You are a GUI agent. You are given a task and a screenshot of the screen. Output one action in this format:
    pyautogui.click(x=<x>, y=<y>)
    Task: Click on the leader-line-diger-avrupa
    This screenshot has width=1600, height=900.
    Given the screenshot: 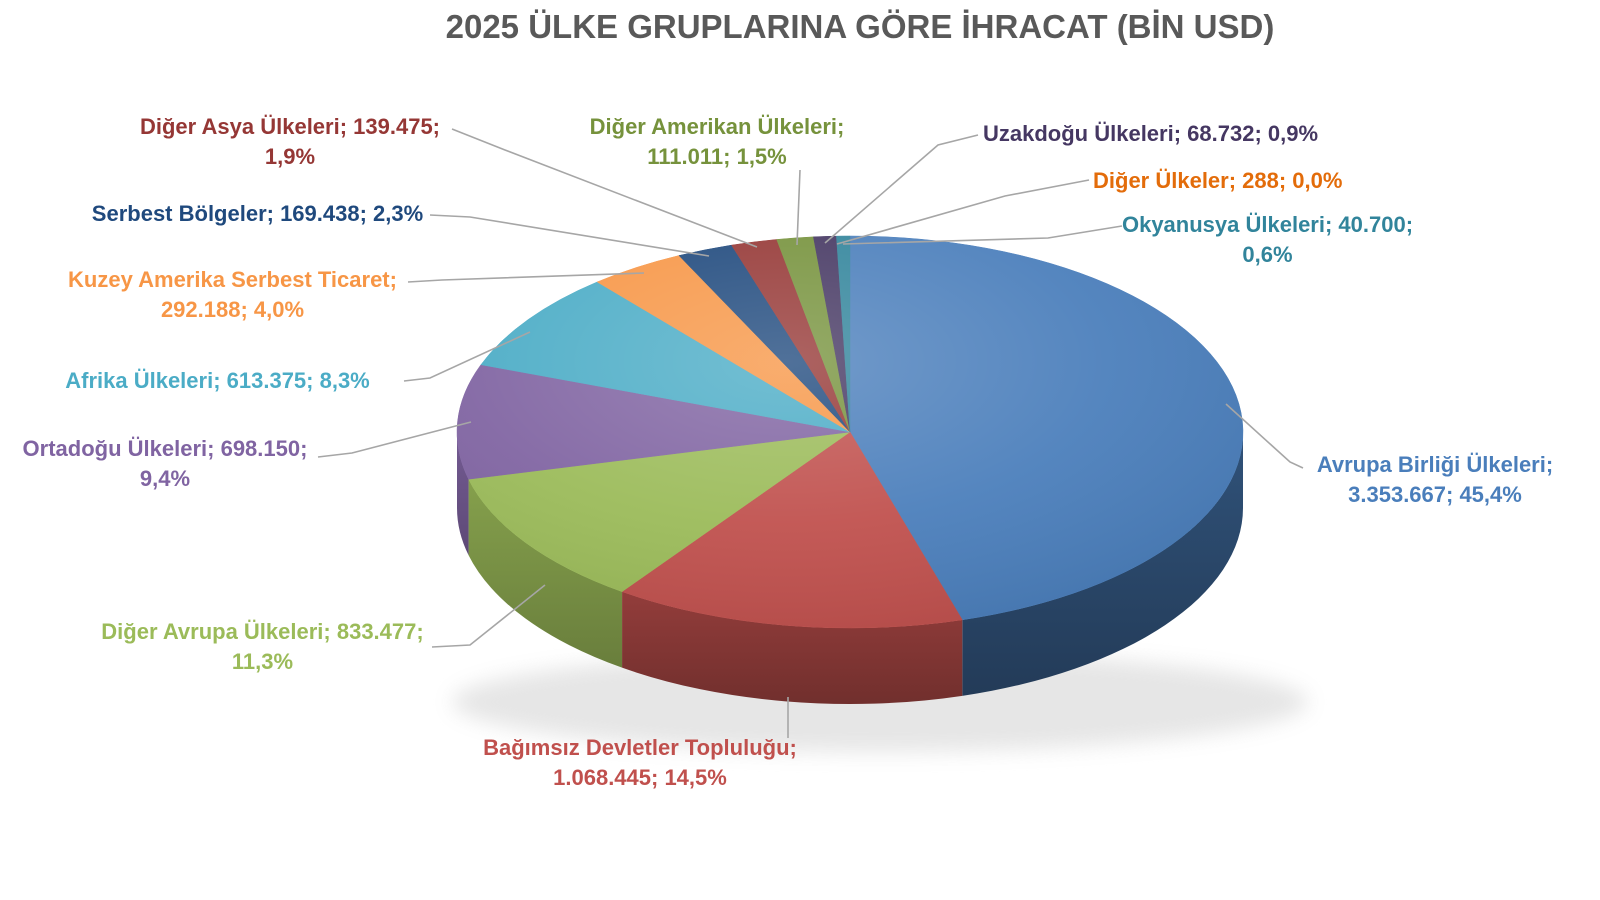 What is the action you would take?
    pyautogui.click(x=488, y=616)
    